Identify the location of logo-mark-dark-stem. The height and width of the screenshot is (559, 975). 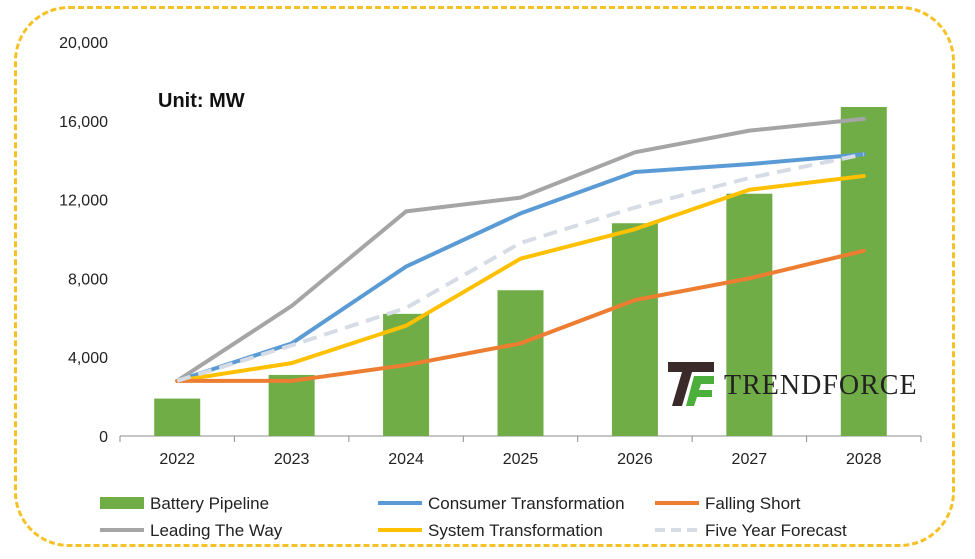
(682, 389).